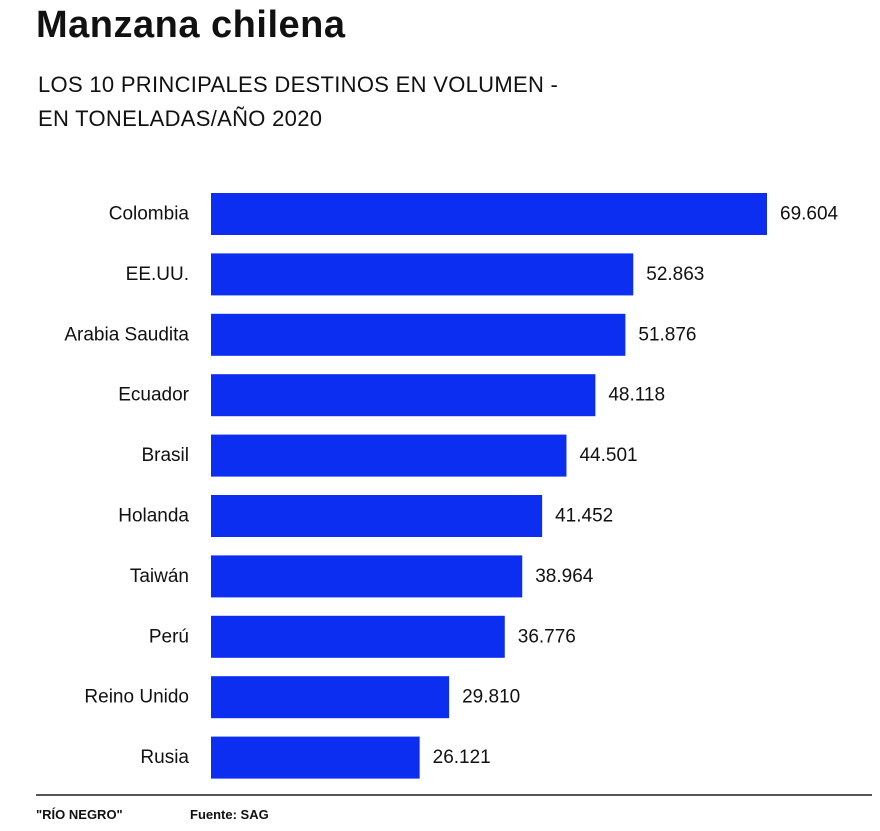 Image resolution: width=880 pixels, height=831 pixels. What do you see at coordinates (136, 697) in the screenshot?
I see `category-label-reino-unido: Reino Unido` at bounding box center [136, 697].